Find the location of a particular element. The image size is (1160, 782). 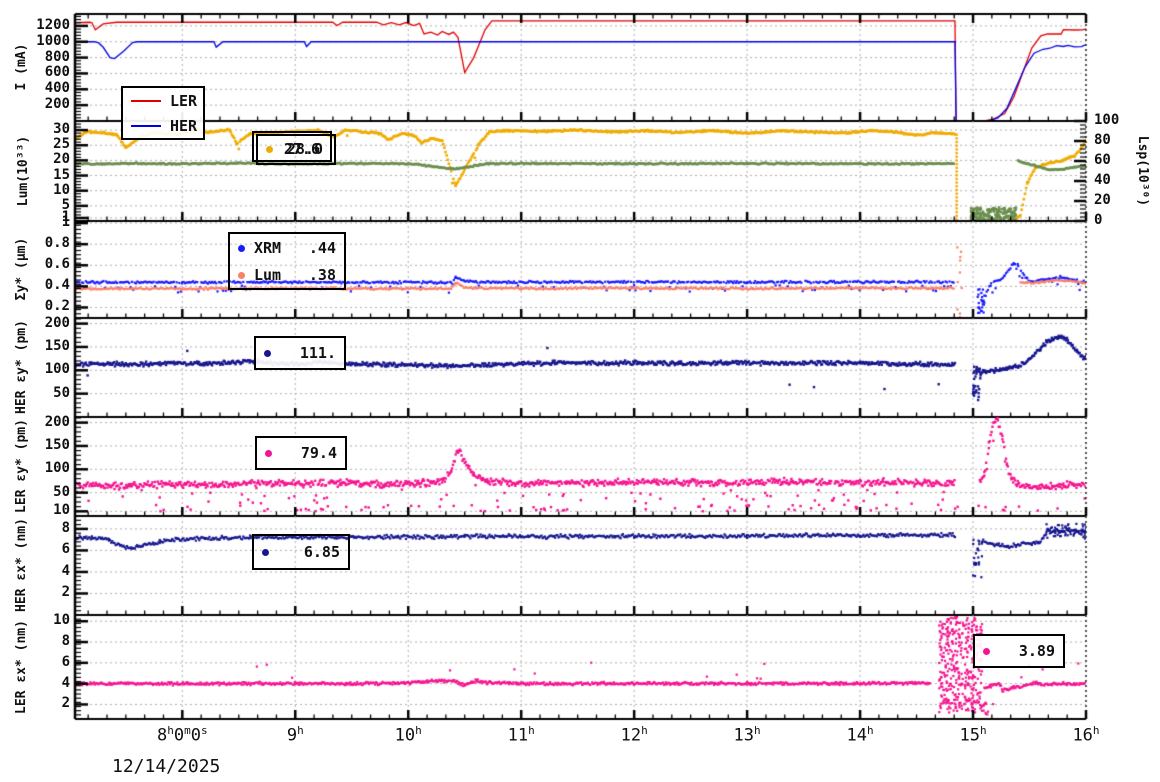

y-tick-label: 0.4 is located at coordinates (57, 285).